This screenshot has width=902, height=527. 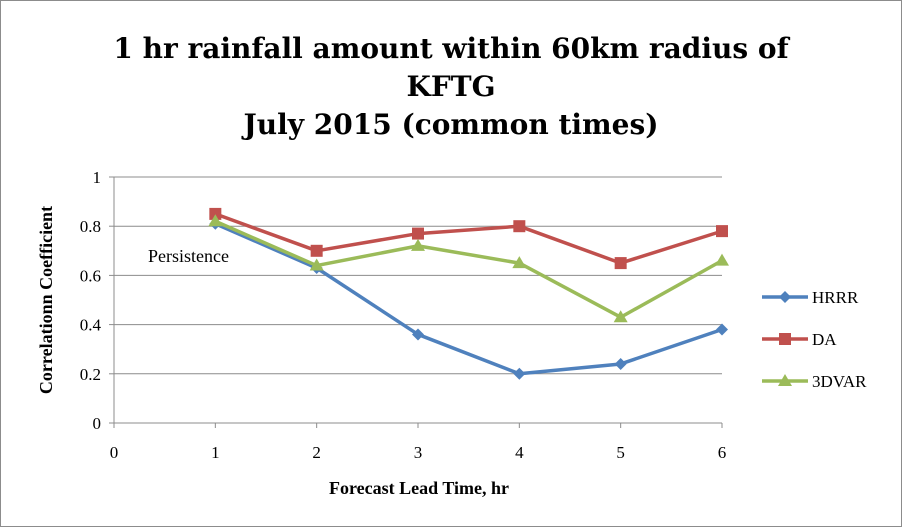 What do you see at coordinates (810, 297) in the screenshot?
I see `legend-item-hrrr: HRRR` at bounding box center [810, 297].